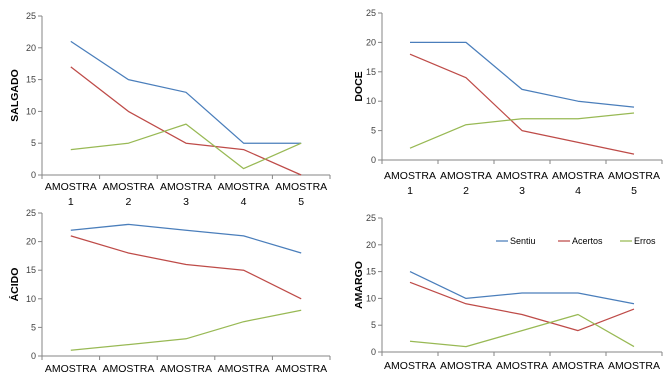 The image size is (670, 378). What do you see at coordinates (359, 285) in the screenshot?
I see `y-axis-title: AMARGO` at bounding box center [359, 285].